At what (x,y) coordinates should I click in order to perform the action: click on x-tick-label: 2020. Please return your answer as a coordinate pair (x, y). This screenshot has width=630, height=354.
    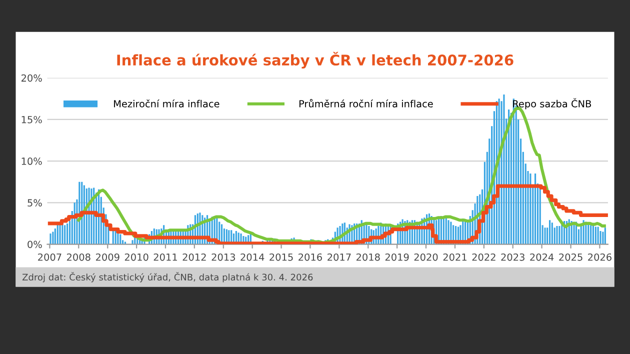
    Looking at the image, I should click on (426, 257).